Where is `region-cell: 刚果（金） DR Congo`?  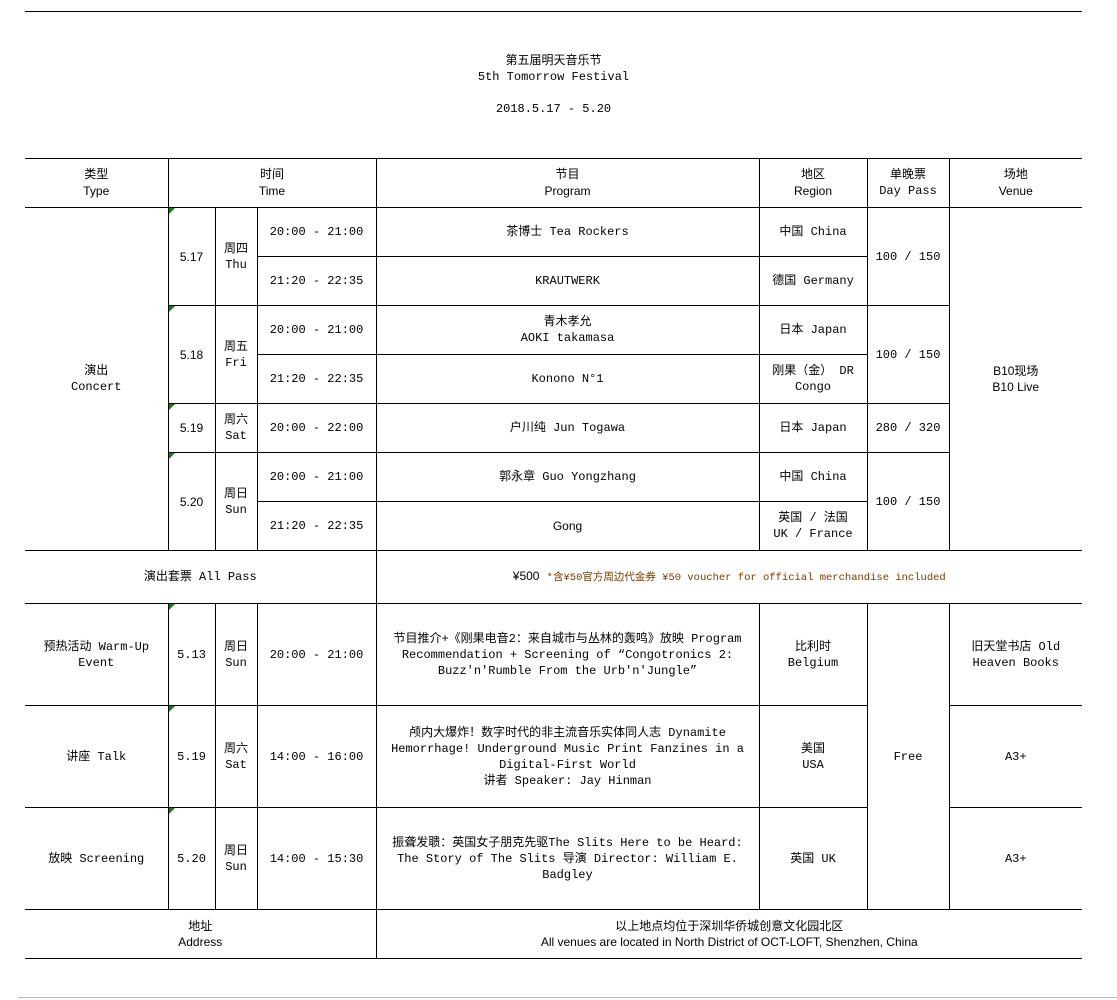 region-cell: 刚果（金） DR Congo is located at coordinates (812, 379).